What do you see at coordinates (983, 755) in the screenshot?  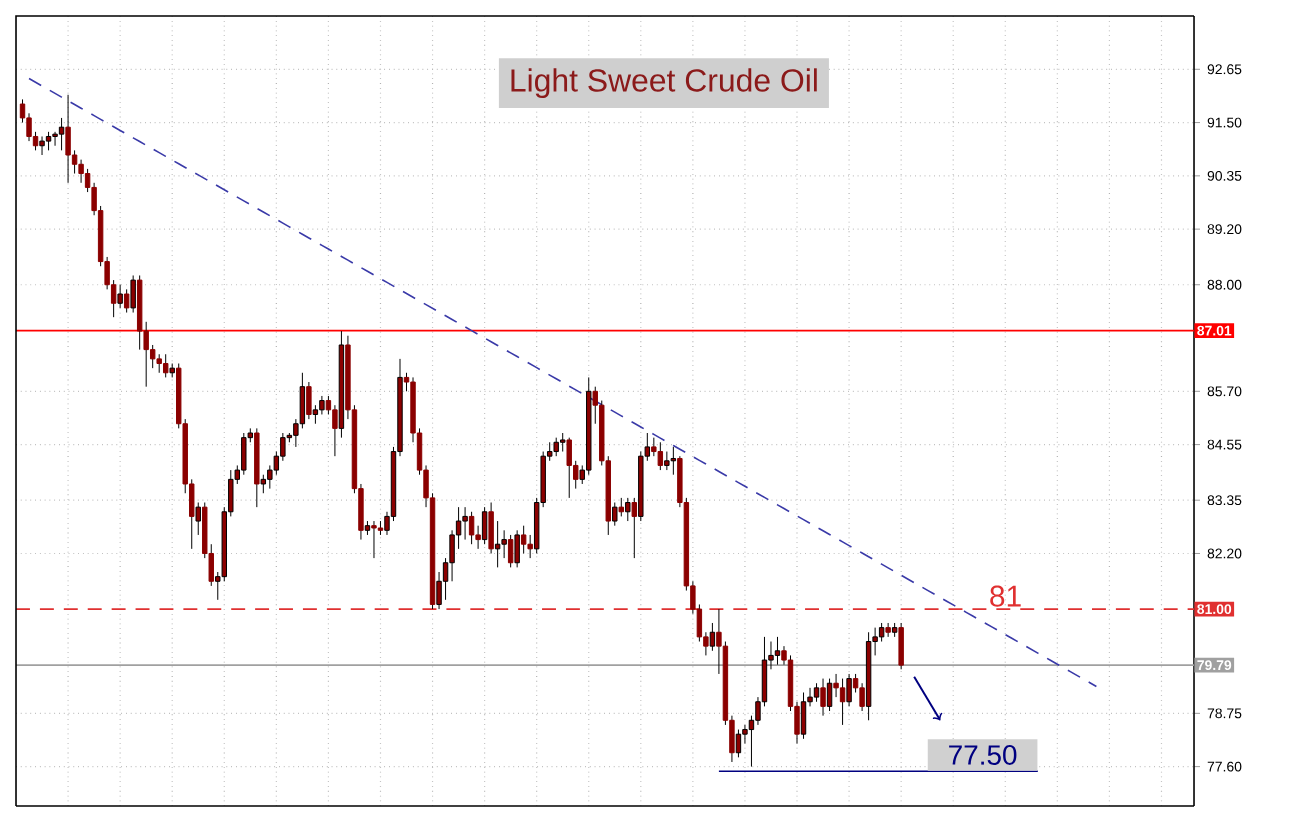 I see `annotation: 77.50` at bounding box center [983, 755].